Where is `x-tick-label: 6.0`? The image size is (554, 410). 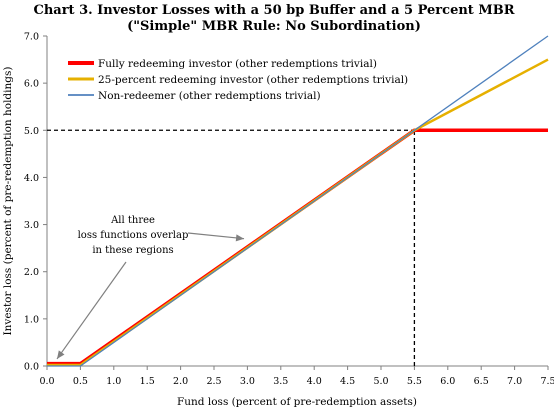 x-tick-label: 6.0 is located at coordinates (447, 381).